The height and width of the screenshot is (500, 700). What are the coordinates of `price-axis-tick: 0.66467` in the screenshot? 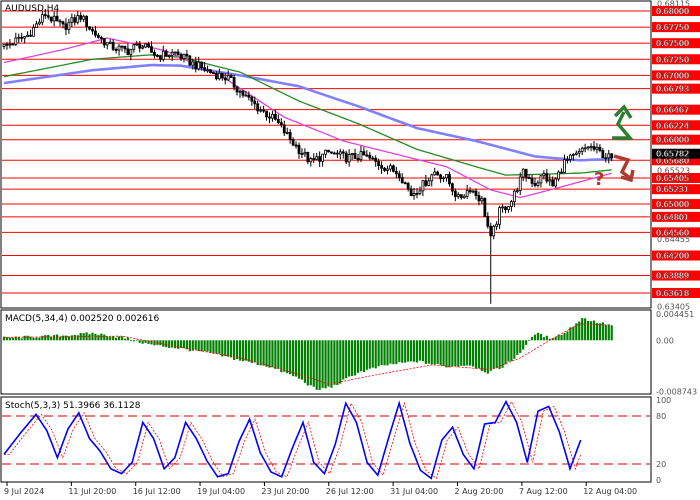 It's located at (673, 110).